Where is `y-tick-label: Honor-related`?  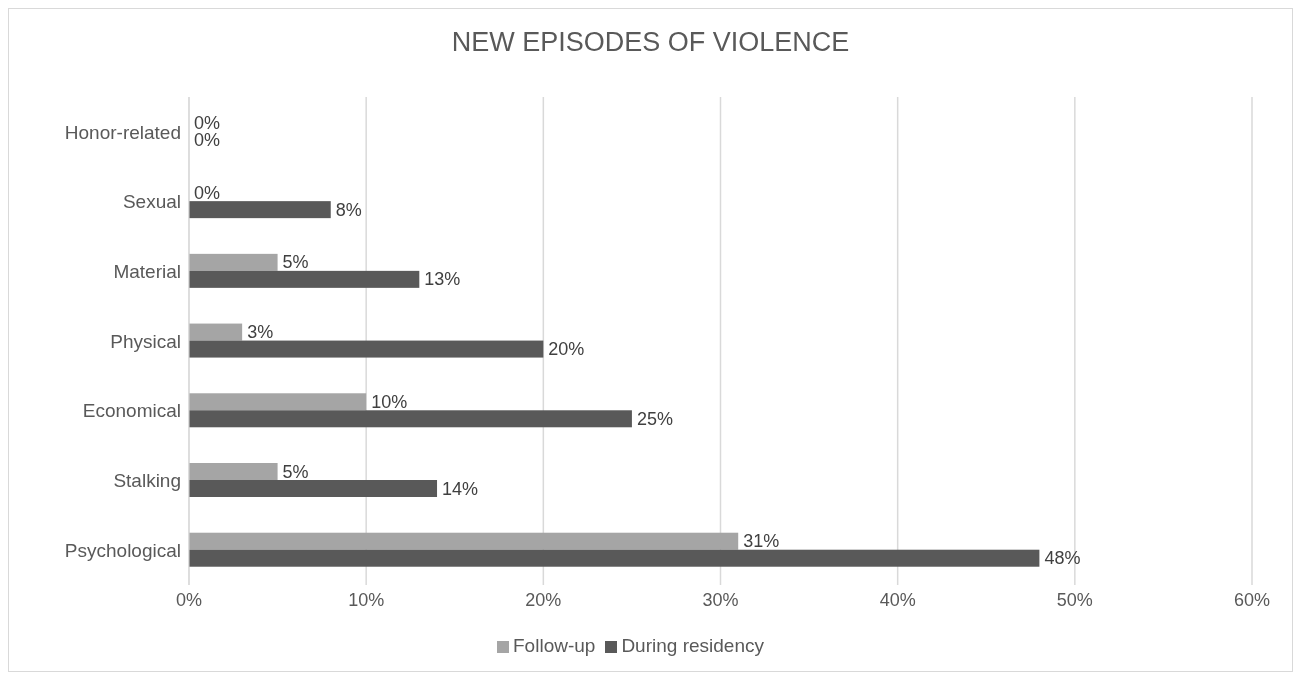 y-tick-label: Honor-related is located at coordinates (122, 132).